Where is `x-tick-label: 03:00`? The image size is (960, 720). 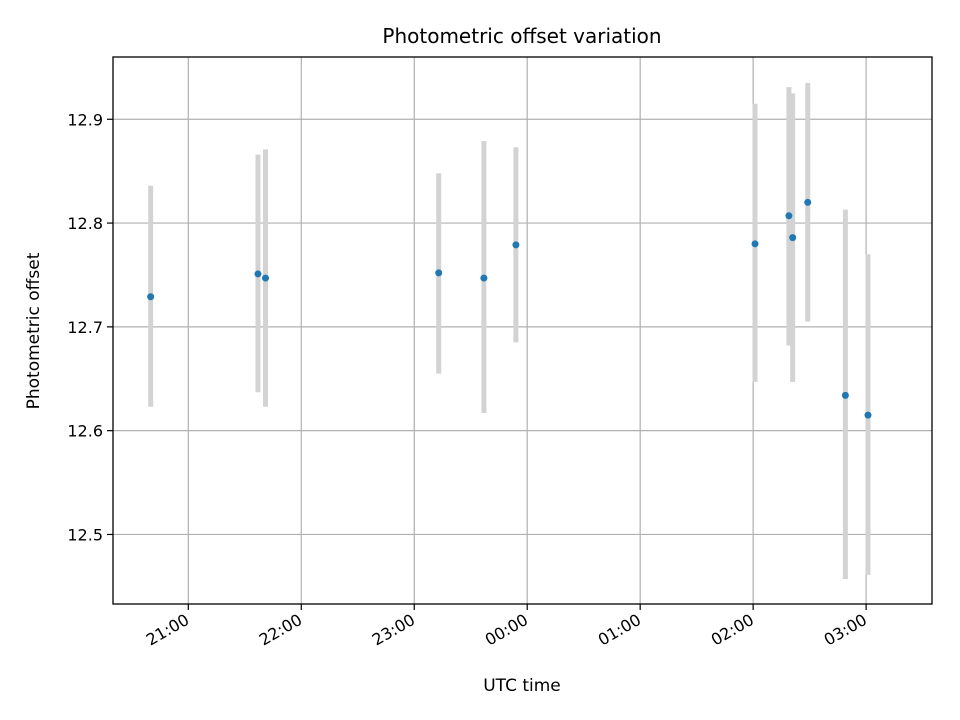
x-tick-label: 03:00 is located at coordinates (845, 630).